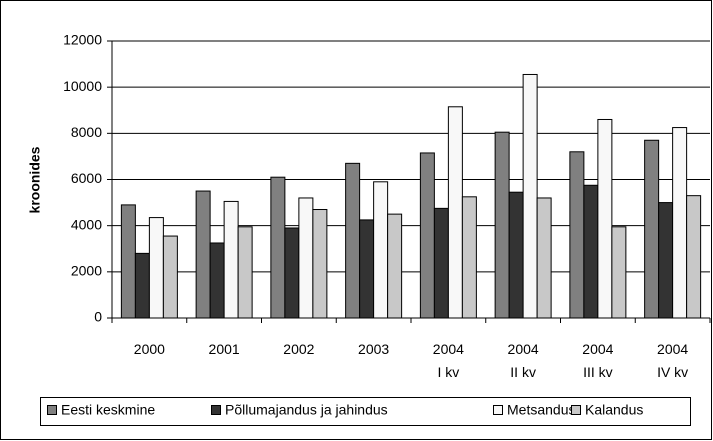 This screenshot has height=441, width=713. I want to click on legend-label: Eesti keskmine, so click(108, 410).